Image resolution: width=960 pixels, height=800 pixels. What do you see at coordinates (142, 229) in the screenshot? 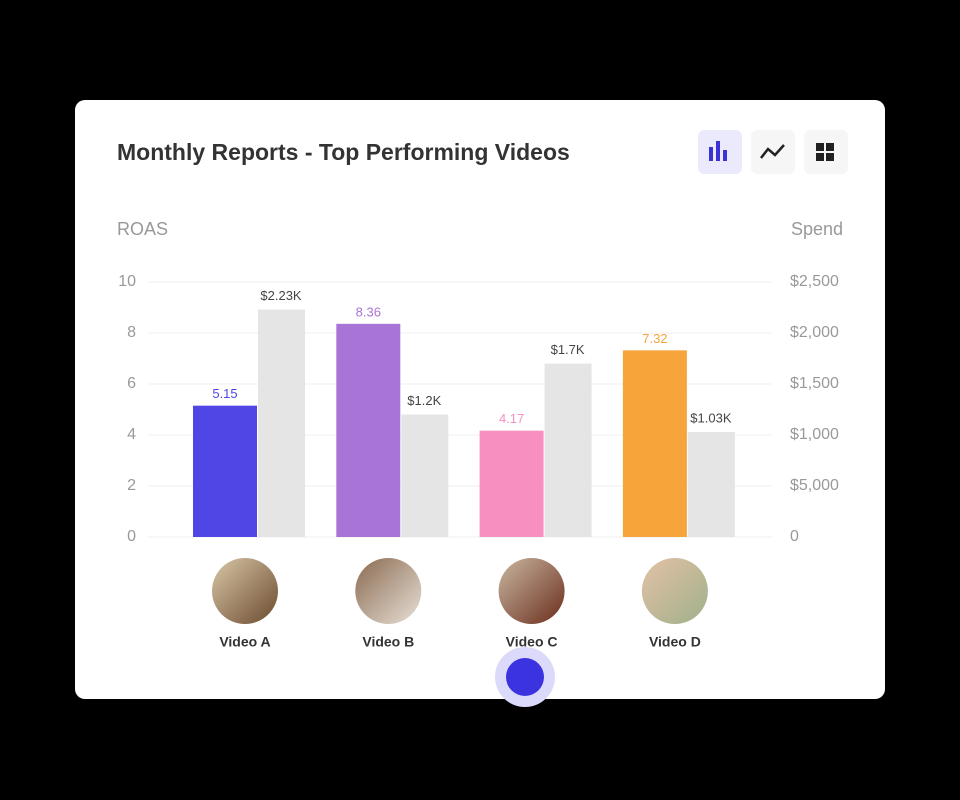
I see `y-axis-title: ROAS` at bounding box center [142, 229].